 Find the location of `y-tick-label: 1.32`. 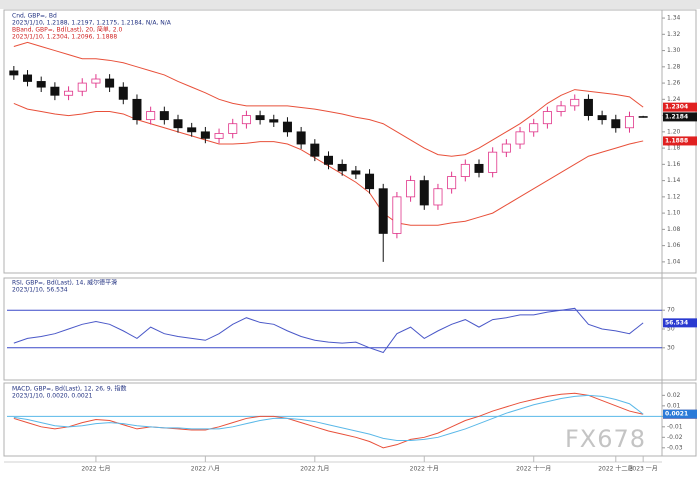

y-tick-label: 1.32 is located at coordinates (674, 34).